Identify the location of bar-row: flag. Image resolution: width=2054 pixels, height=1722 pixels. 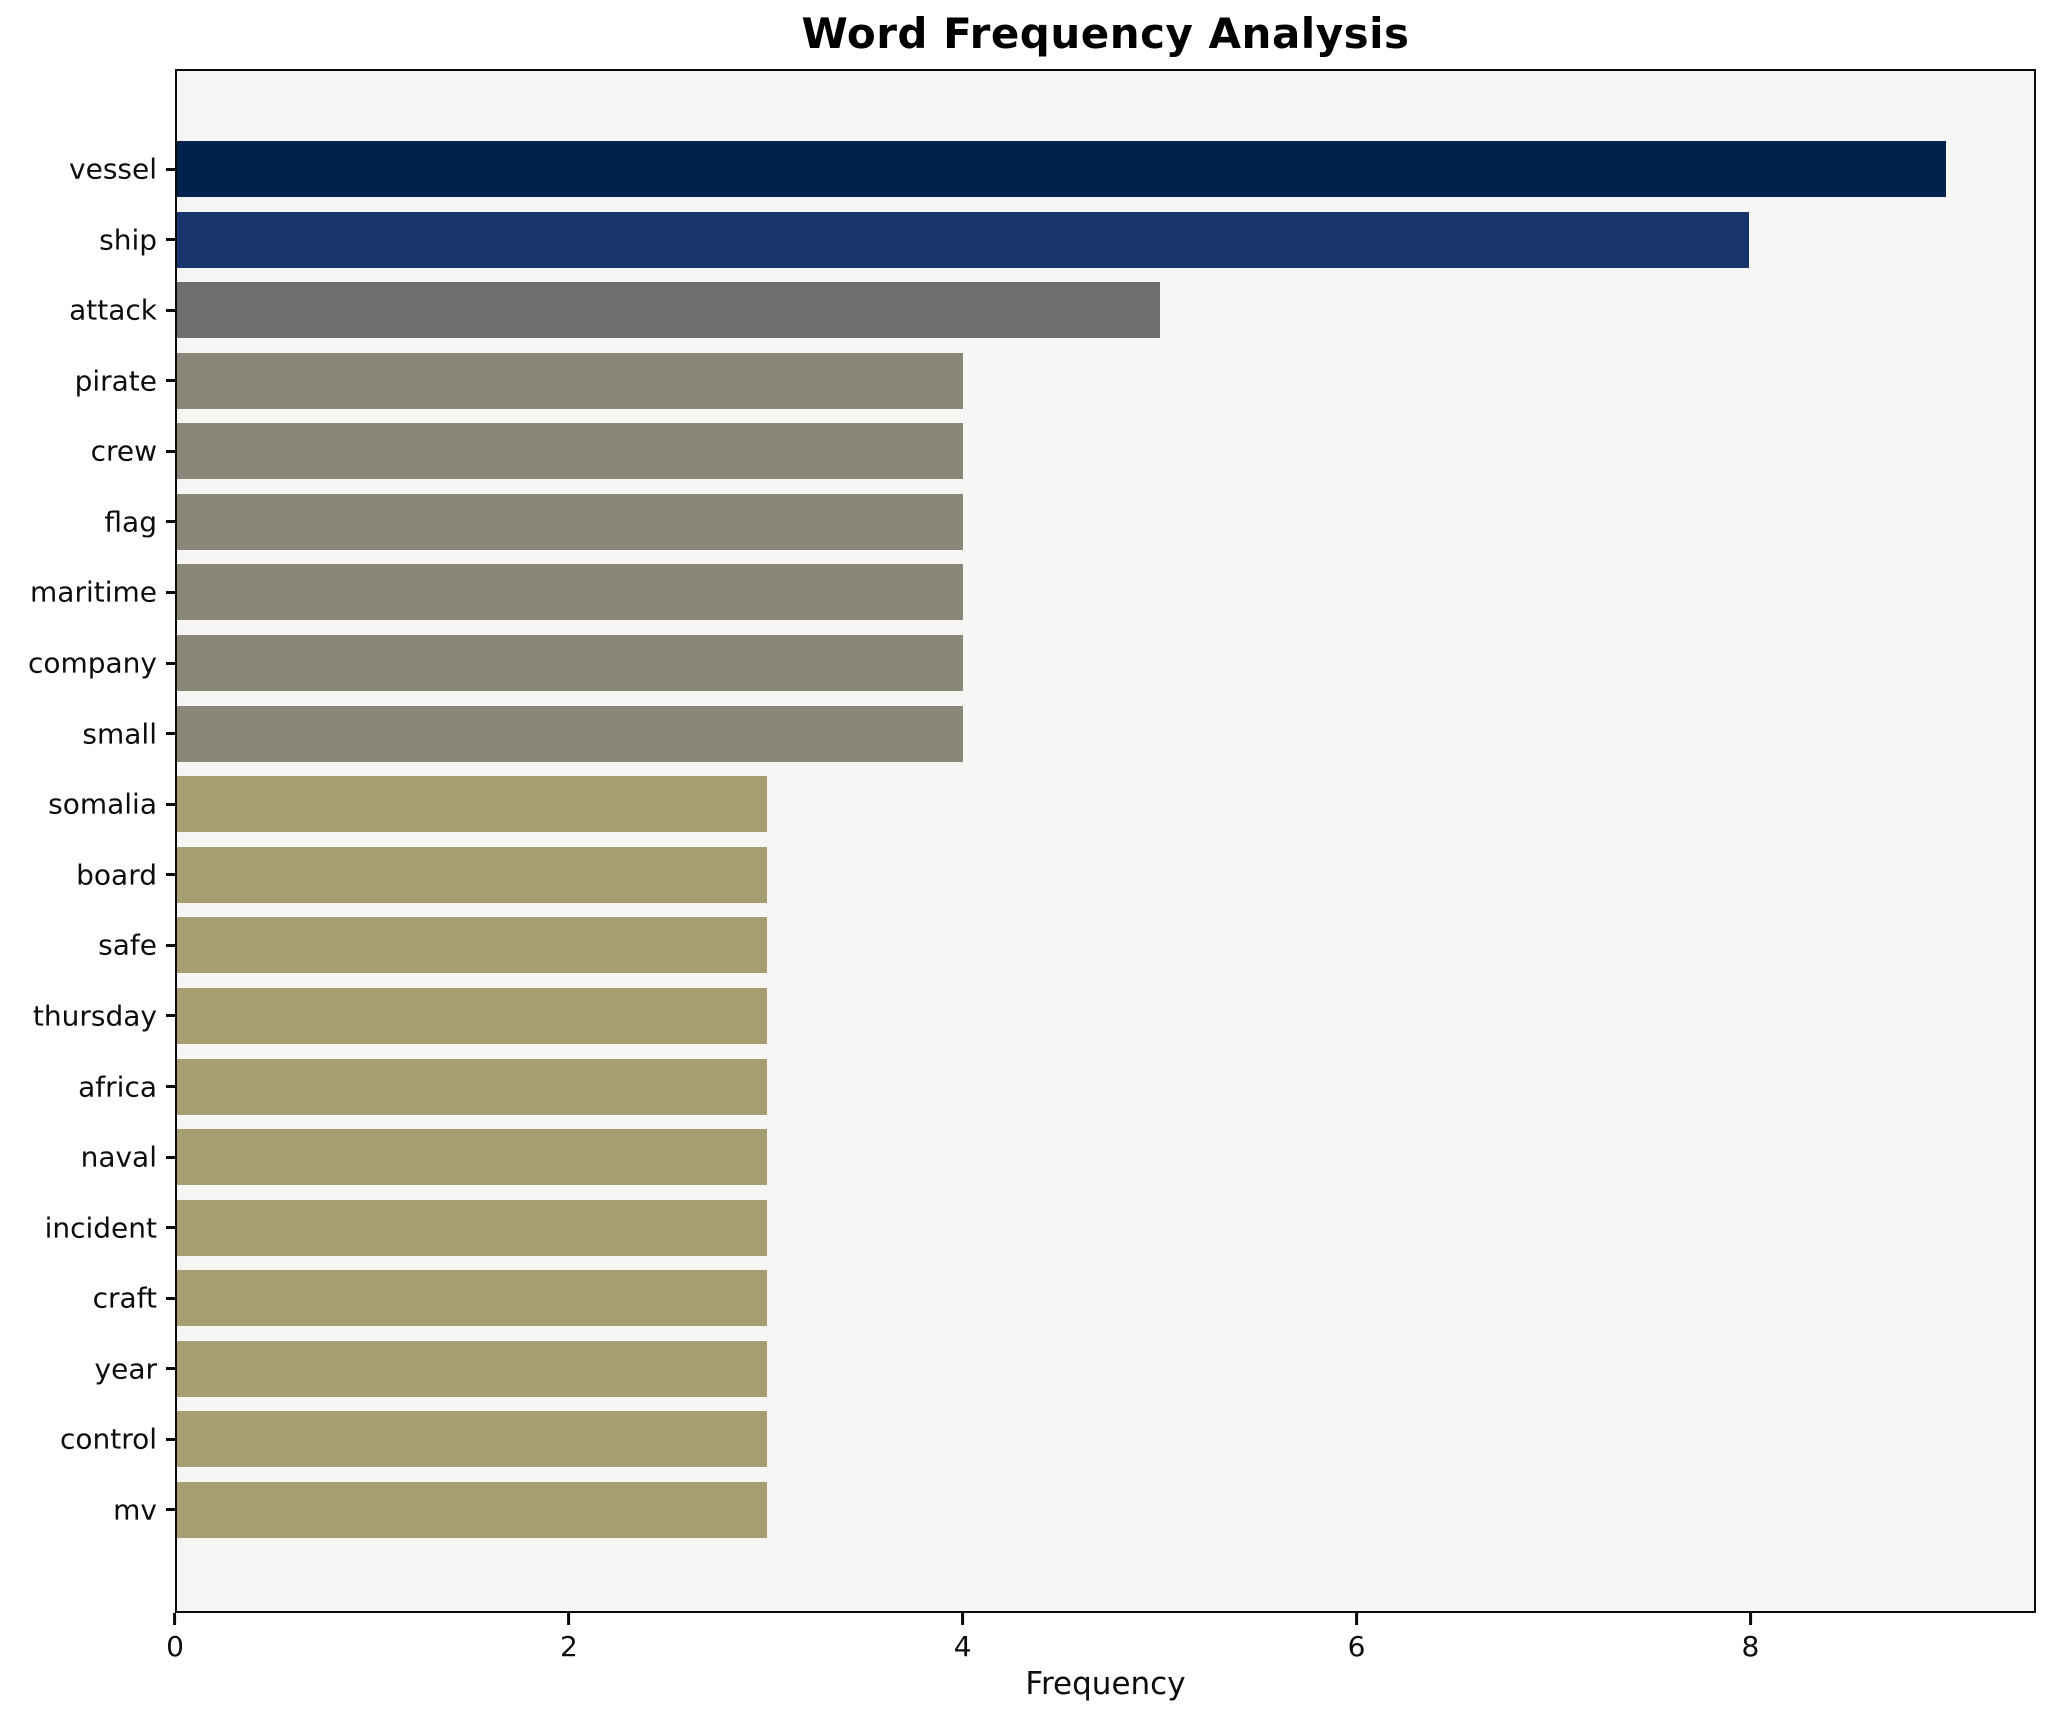
(1069, 521).